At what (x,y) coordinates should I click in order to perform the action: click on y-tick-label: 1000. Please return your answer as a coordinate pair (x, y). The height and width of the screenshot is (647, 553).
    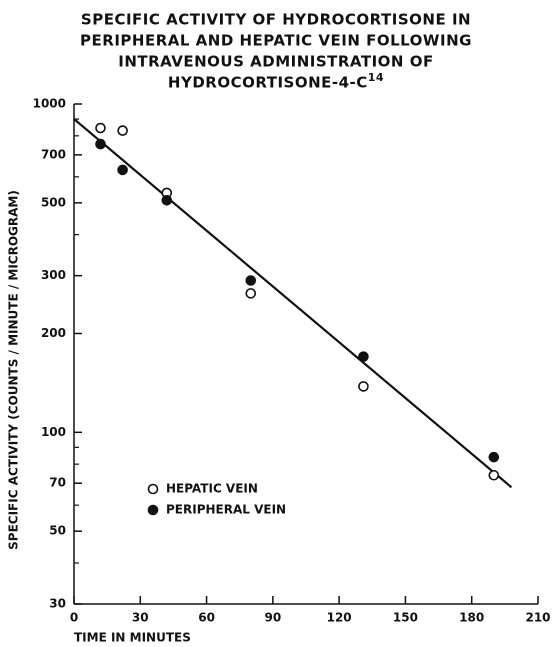
    Looking at the image, I should click on (49, 104).